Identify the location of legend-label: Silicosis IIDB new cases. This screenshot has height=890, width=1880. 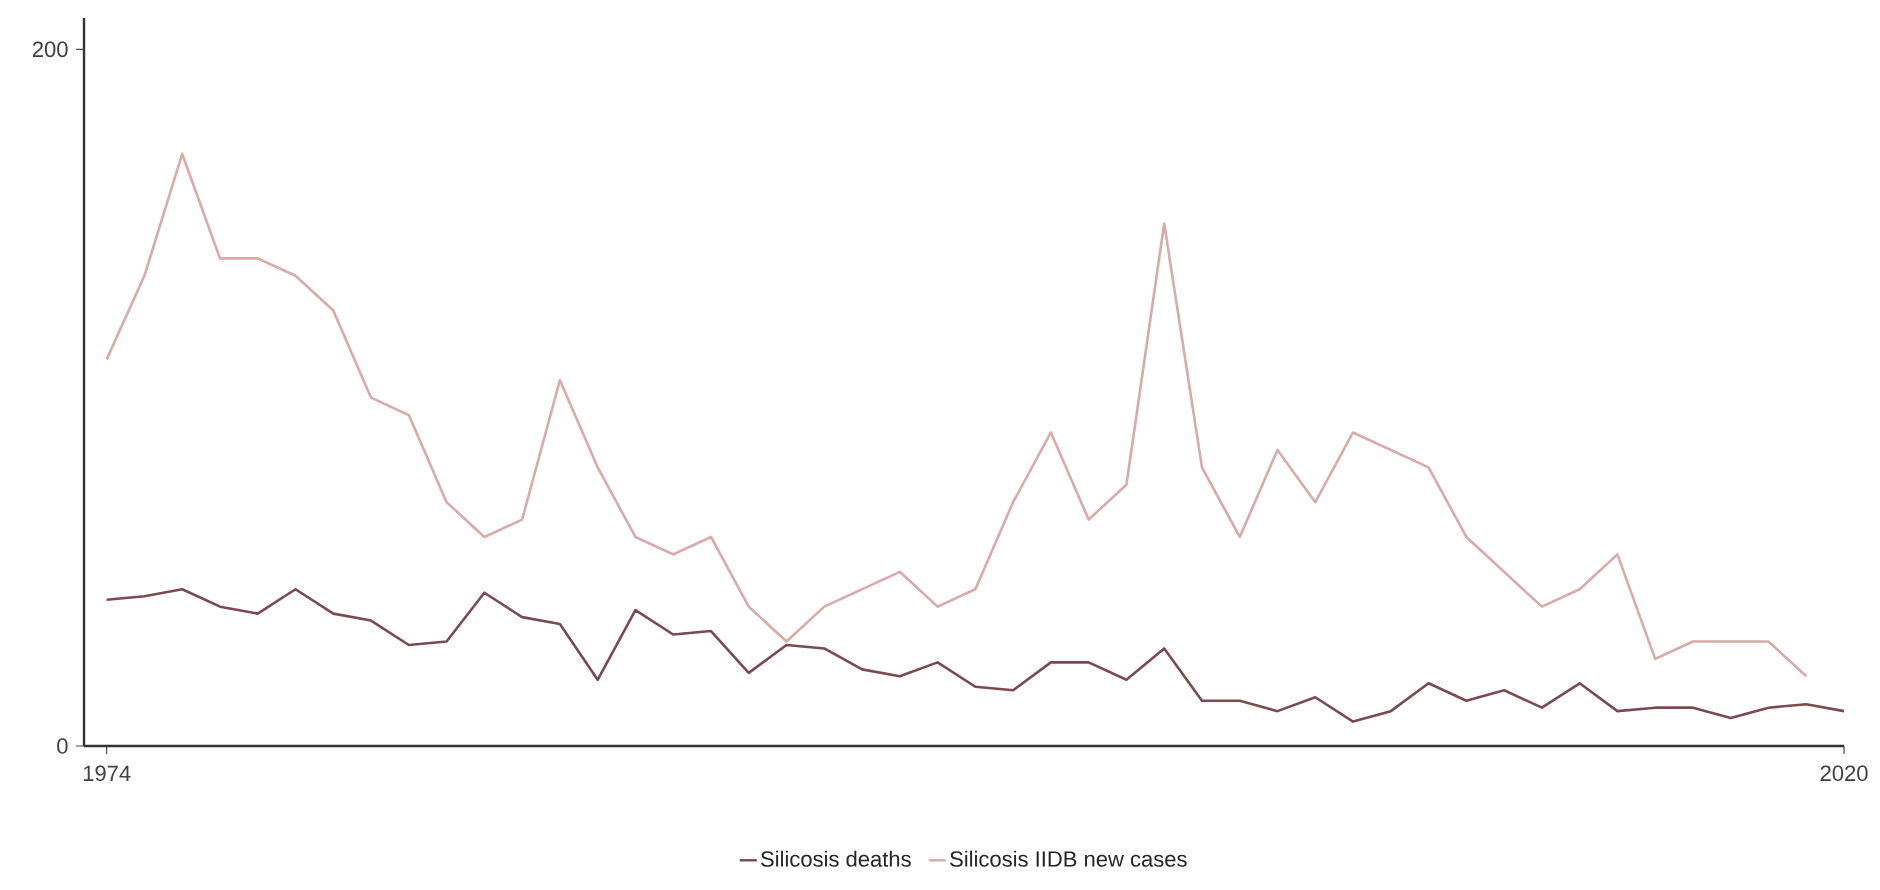
(1068, 858).